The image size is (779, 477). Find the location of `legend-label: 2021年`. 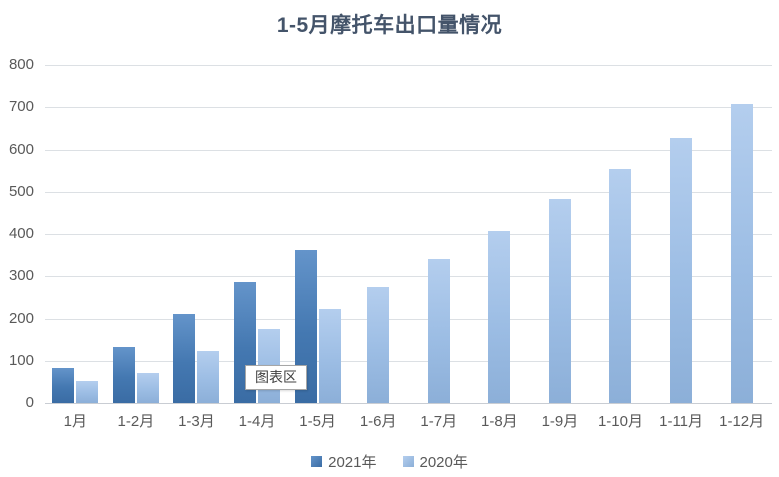

legend-label: 2021年 is located at coordinates (352, 462).